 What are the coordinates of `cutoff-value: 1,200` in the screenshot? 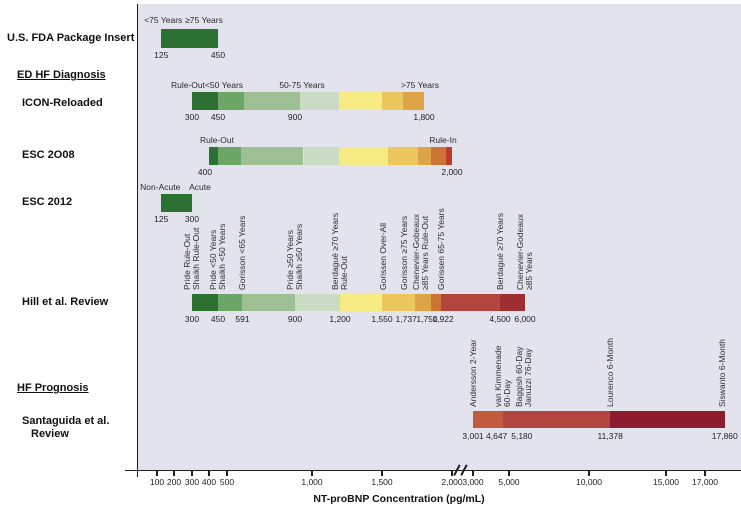 It's located at (340, 319).